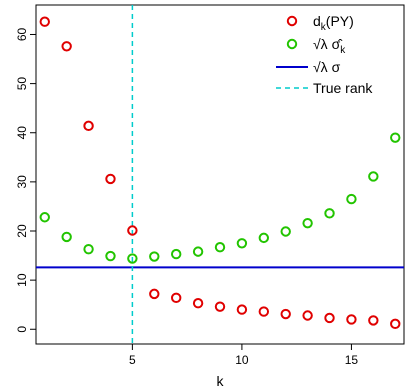  Describe the element at coordinates (333, 23) in the screenshot. I see `legend-label: dk(PY)` at that location.